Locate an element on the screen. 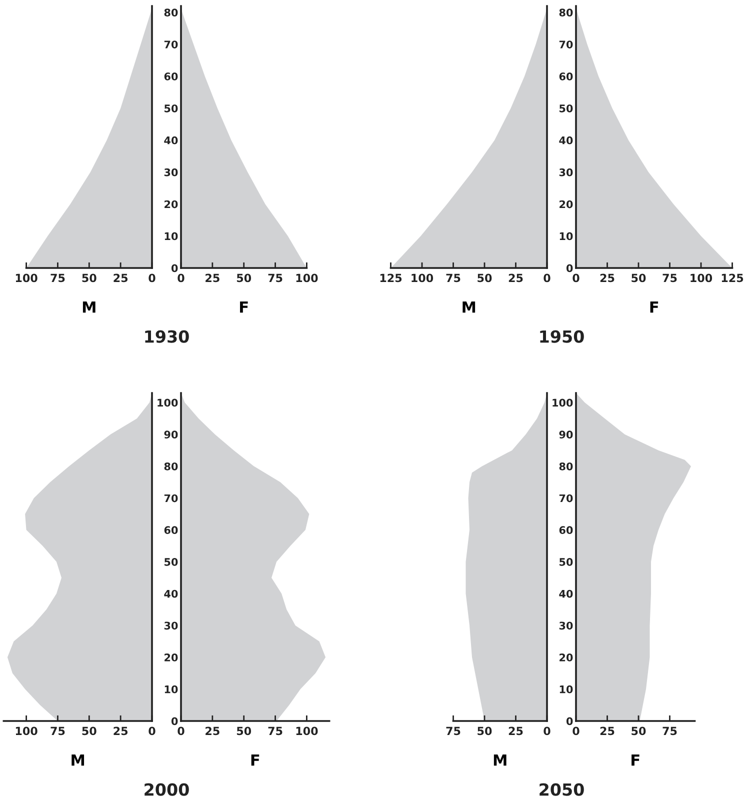  text: 2000 is located at coordinates (166, 789).